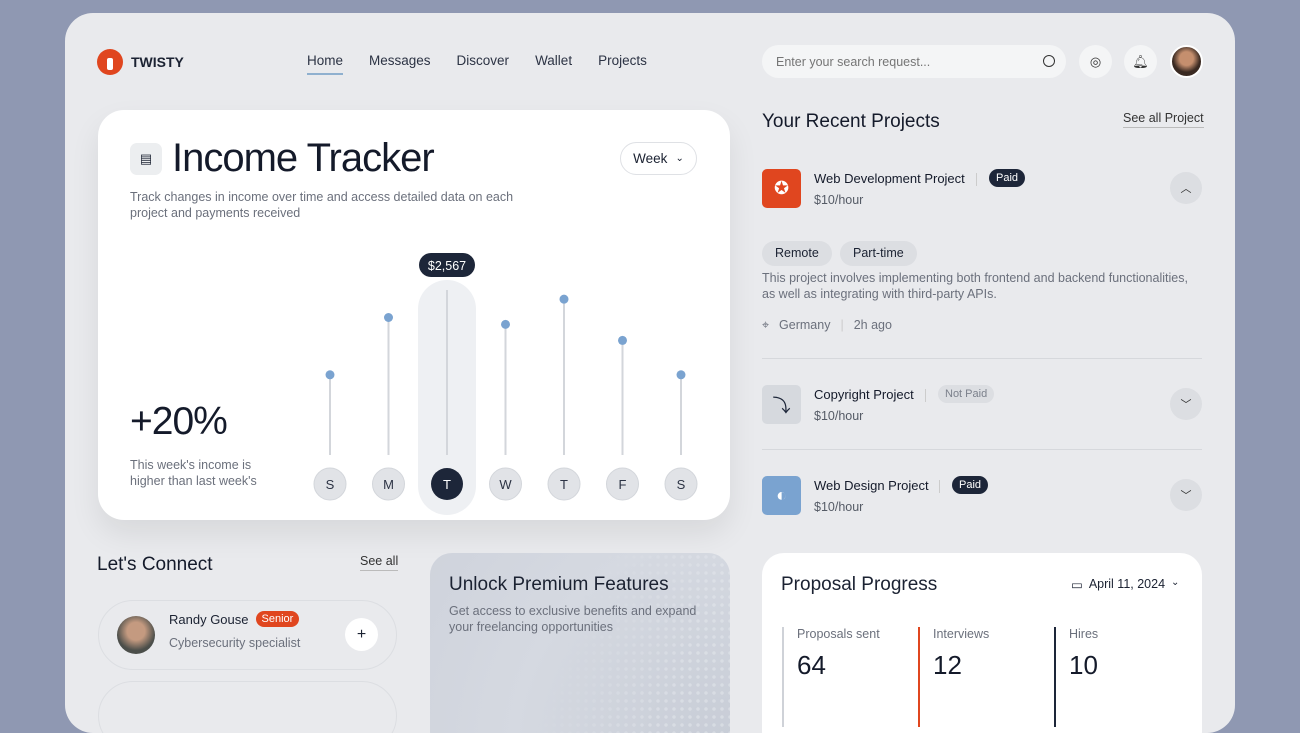 The image size is (1300, 733). Describe the element at coordinates (878, 253) in the screenshot. I see `tag-part-time: Part-time` at that location.